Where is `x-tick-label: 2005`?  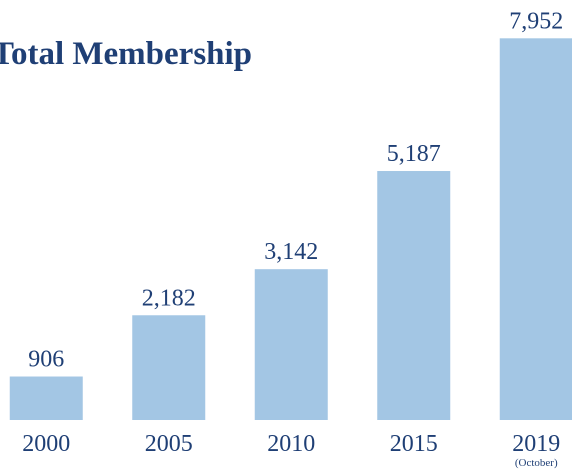 x-tick-label: 2005 is located at coordinates (169, 444).